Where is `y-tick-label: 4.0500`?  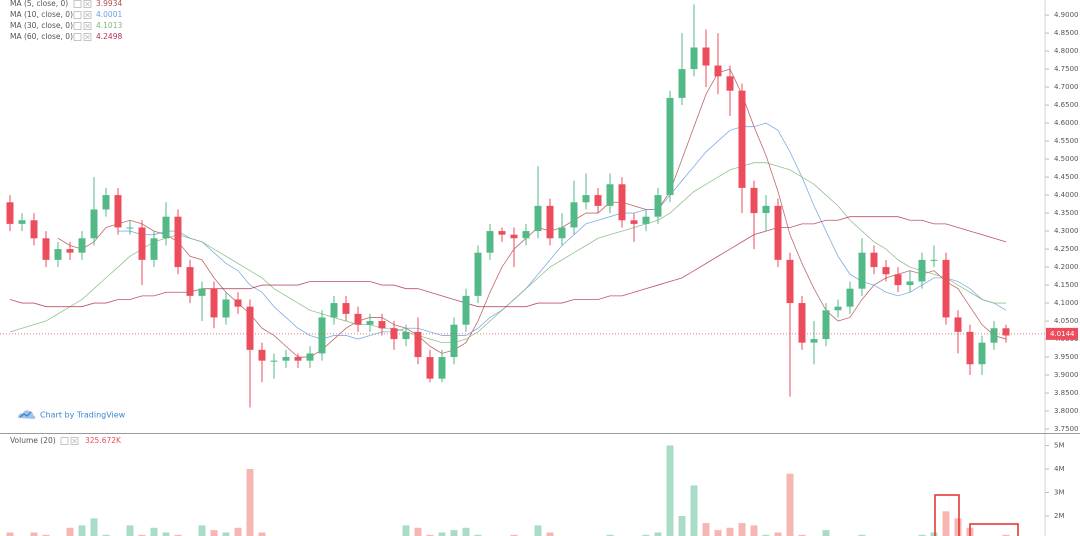
y-tick-label: 4.0500 is located at coordinates (1066, 321).